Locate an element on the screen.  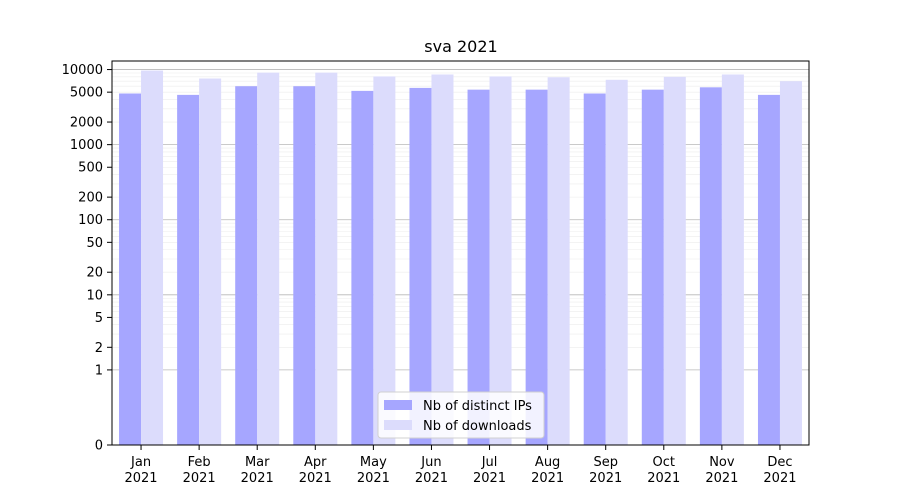
x-tick-label: Oct 2021 is located at coordinates (663, 470).